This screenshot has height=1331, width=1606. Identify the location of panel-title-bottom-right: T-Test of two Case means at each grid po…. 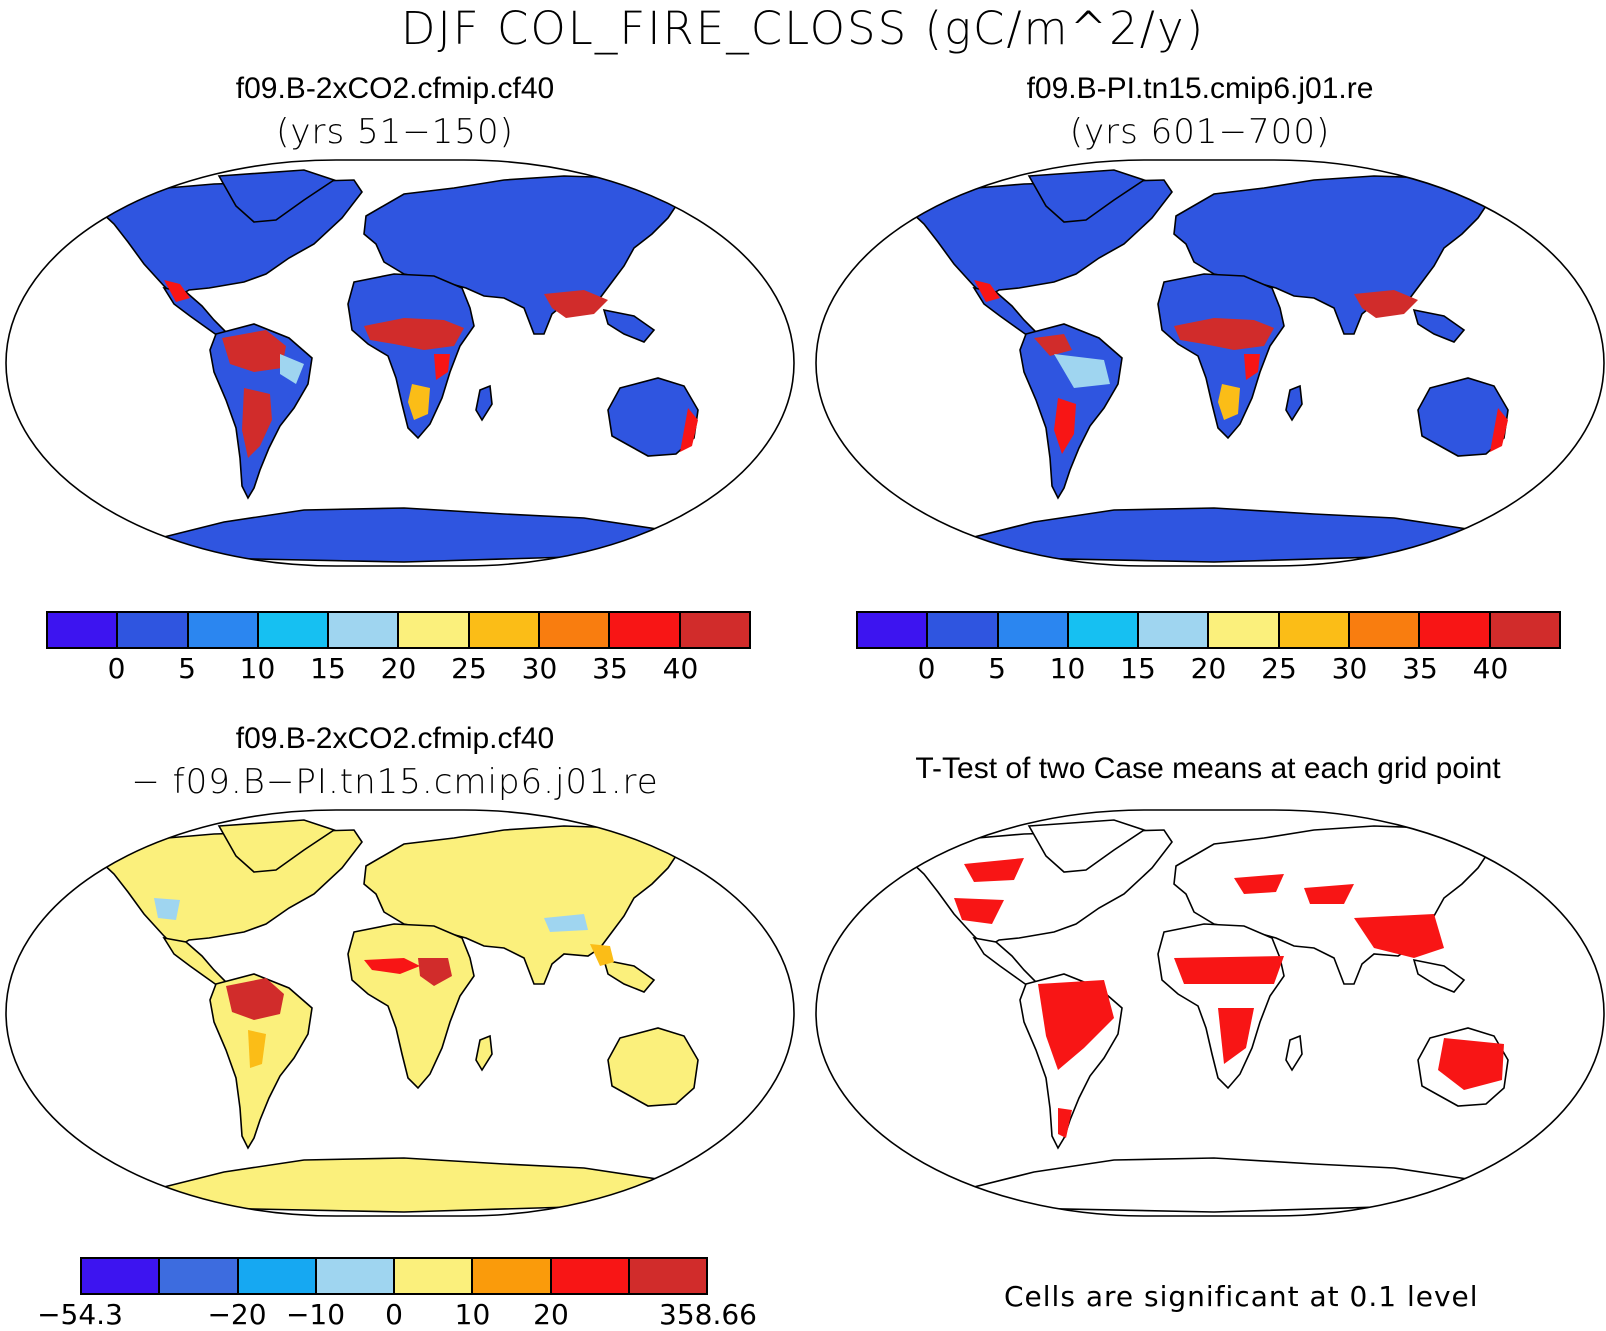
(1208, 768).